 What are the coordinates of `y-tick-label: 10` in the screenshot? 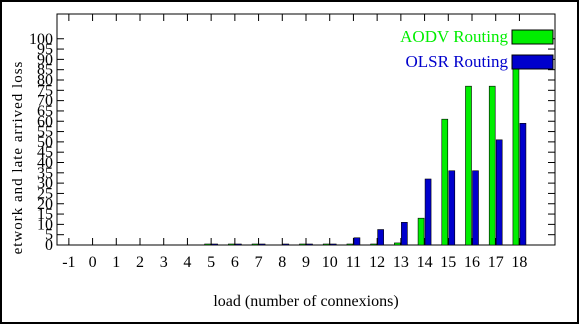 It's located at (45, 224).